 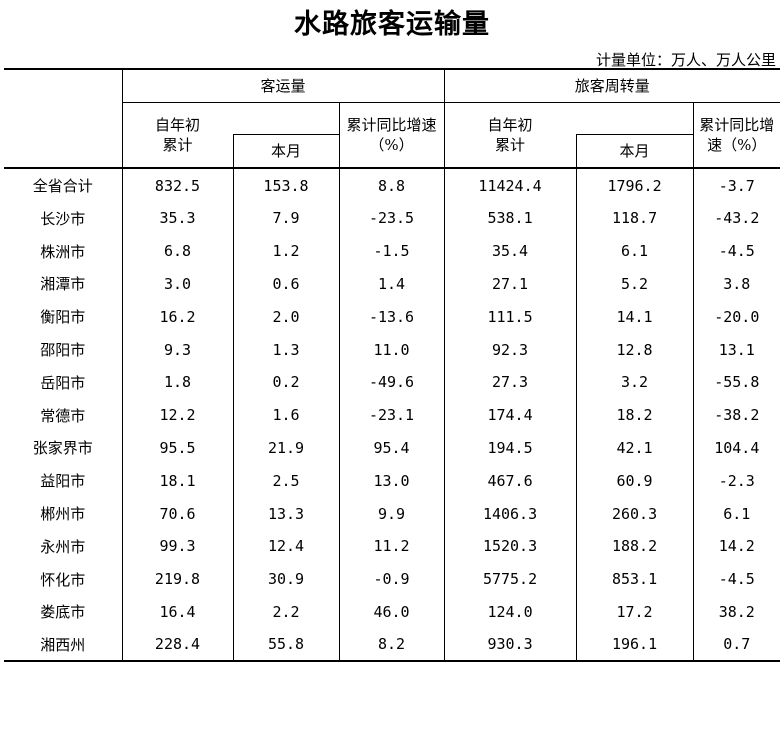 I want to click on header-spacer, so click(x=635, y=118).